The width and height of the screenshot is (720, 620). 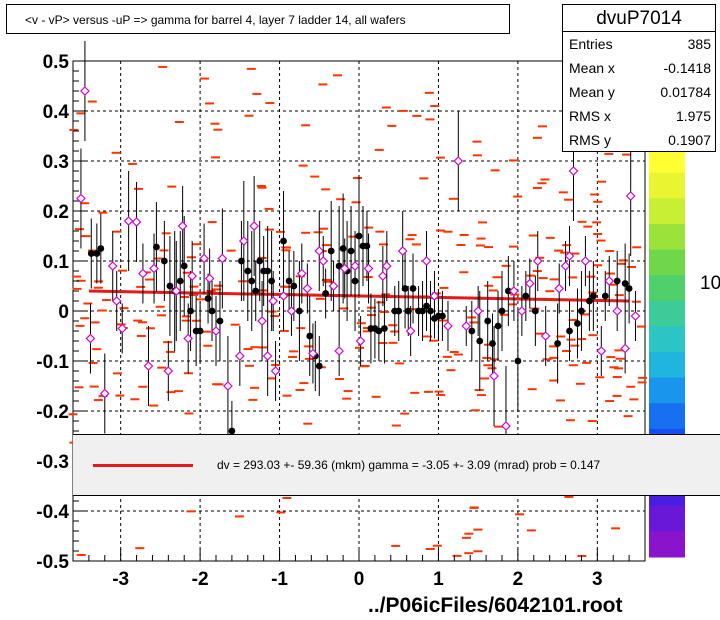 What do you see at coordinates (710, 283) in the screenshot?
I see `color-scale-label: 10` at bounding box center [710, 283].